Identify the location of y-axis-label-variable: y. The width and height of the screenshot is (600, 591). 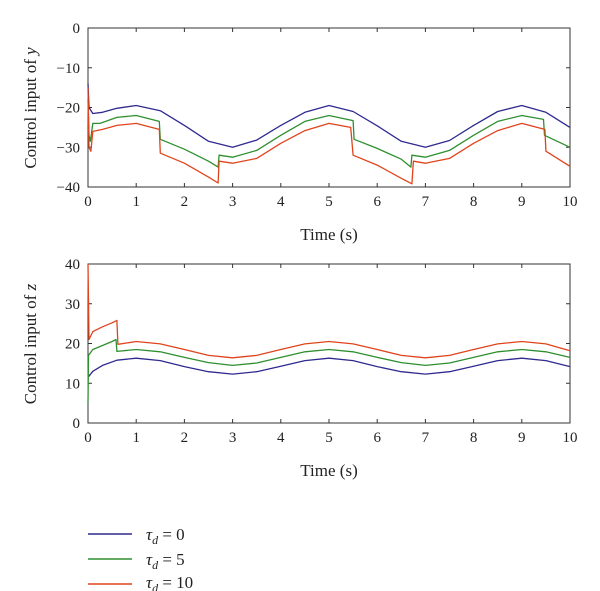
(30, 52).